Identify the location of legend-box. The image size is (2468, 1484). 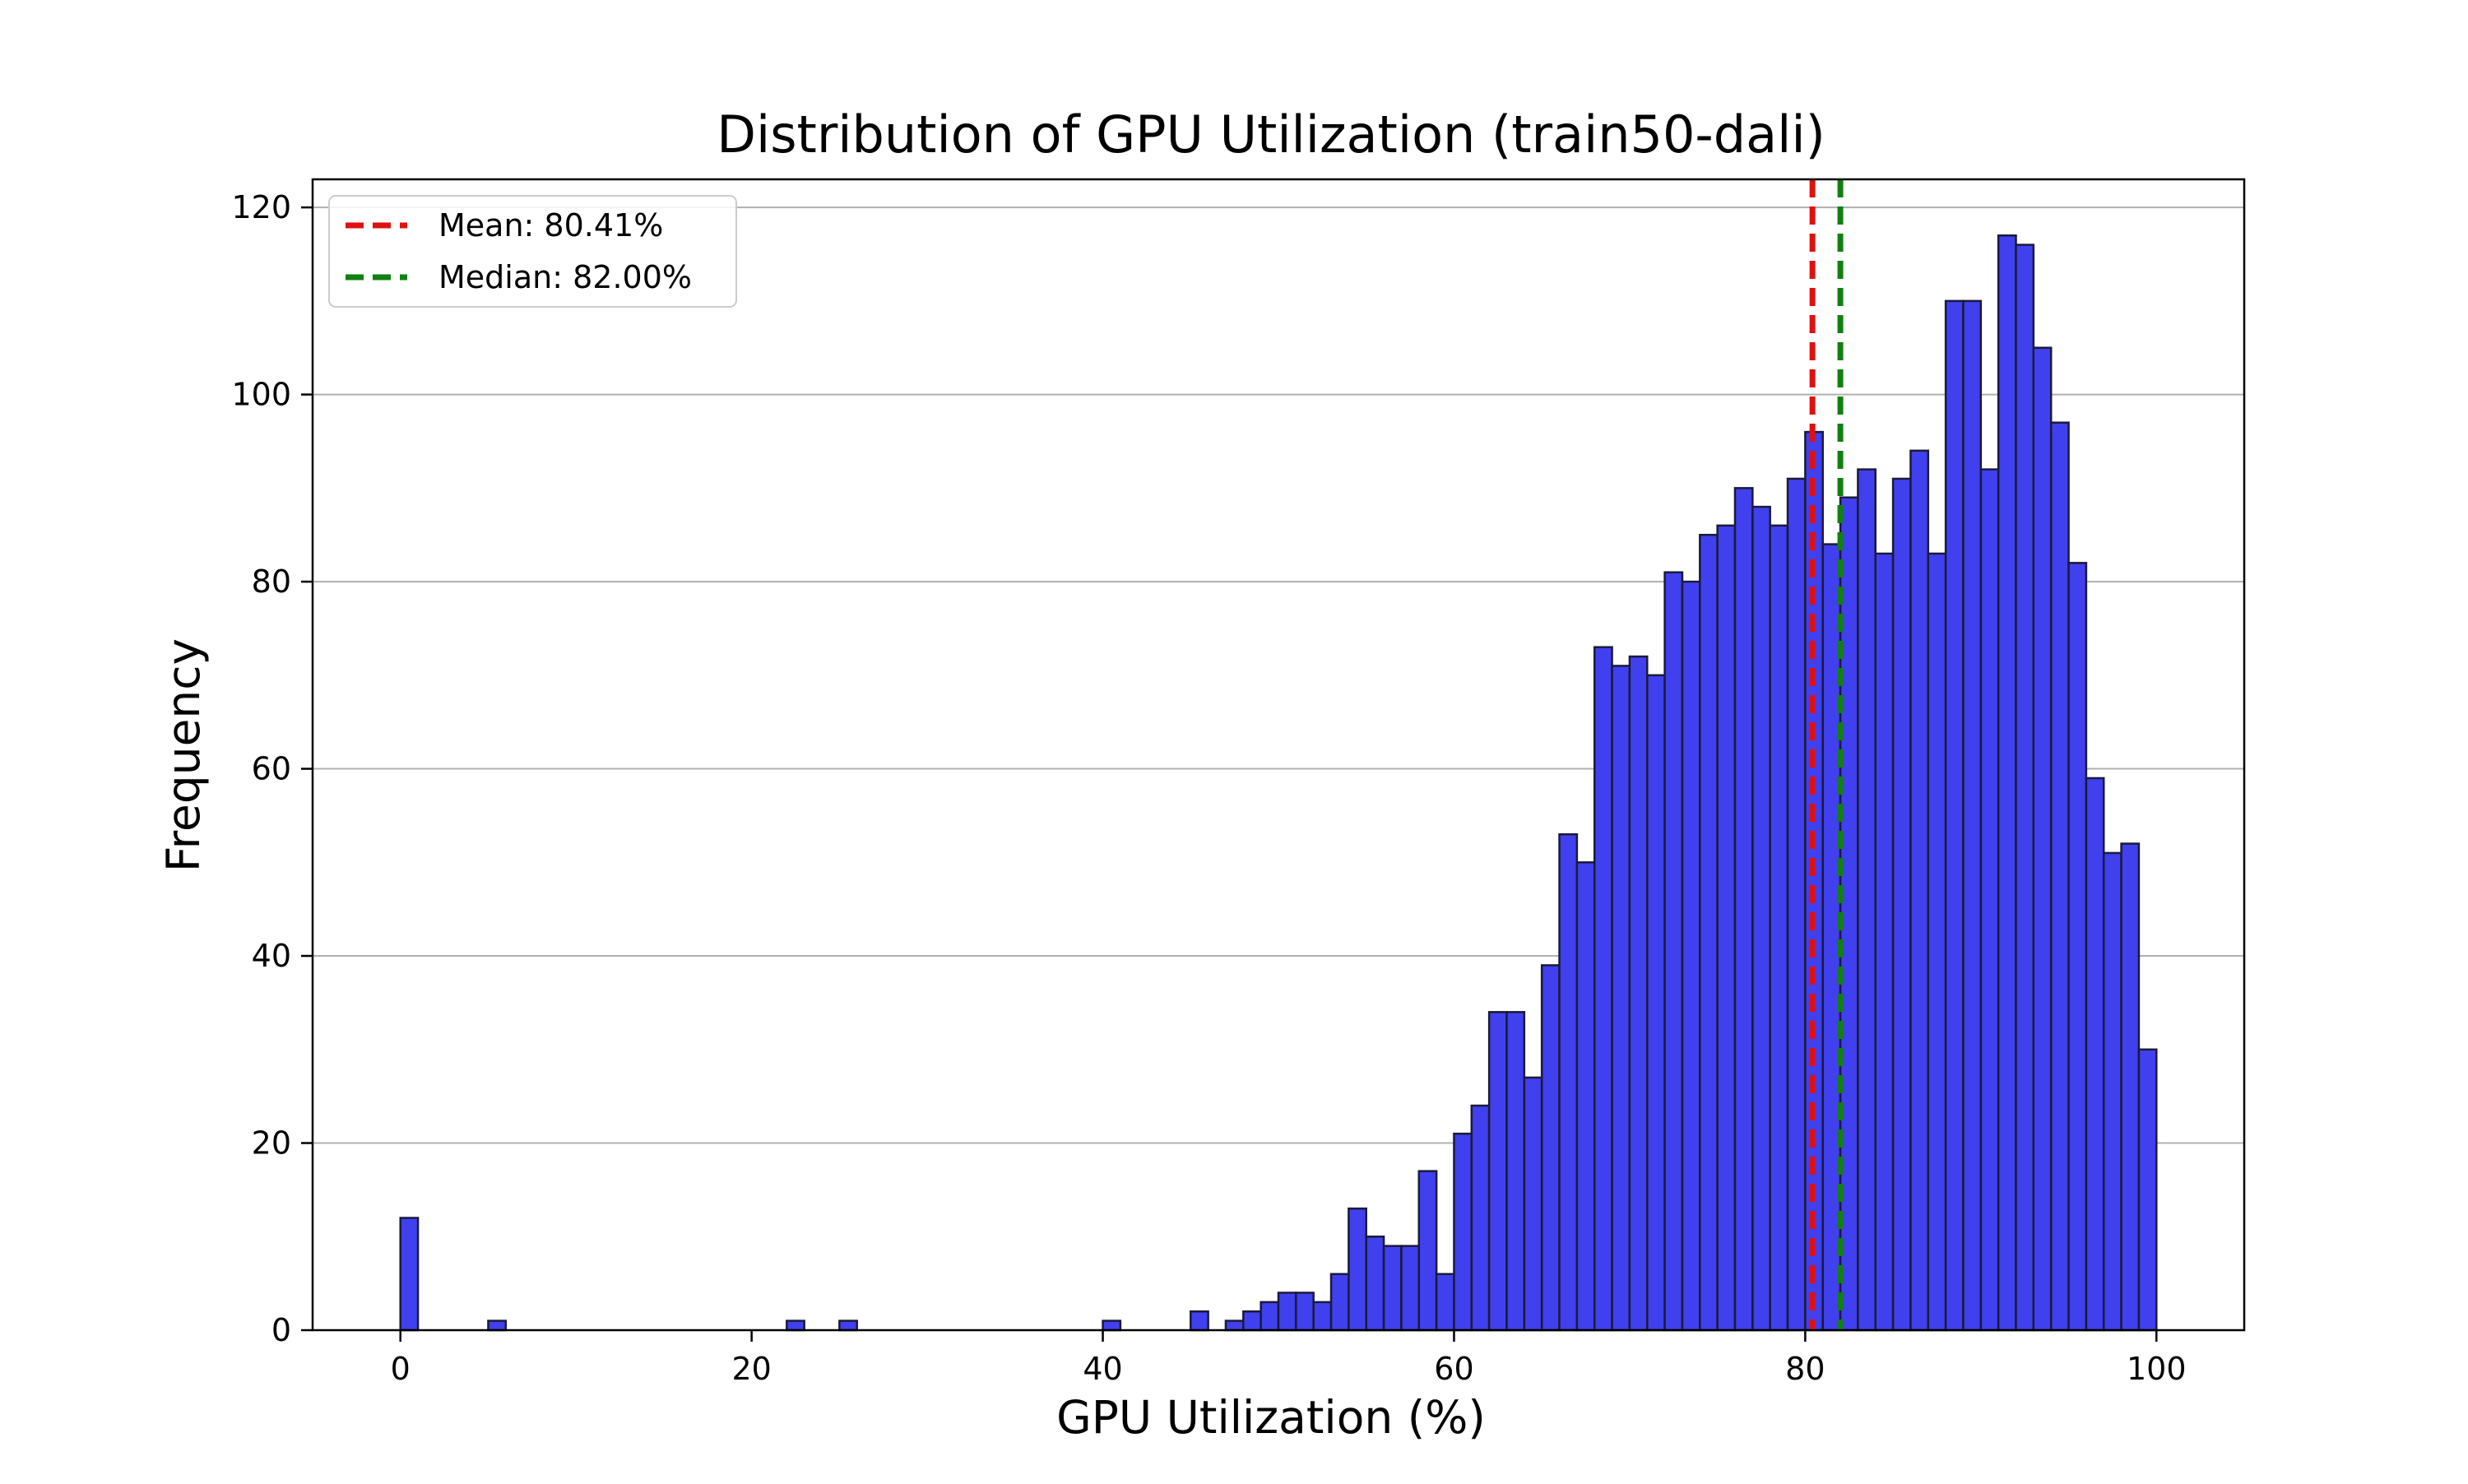
(532, 251).